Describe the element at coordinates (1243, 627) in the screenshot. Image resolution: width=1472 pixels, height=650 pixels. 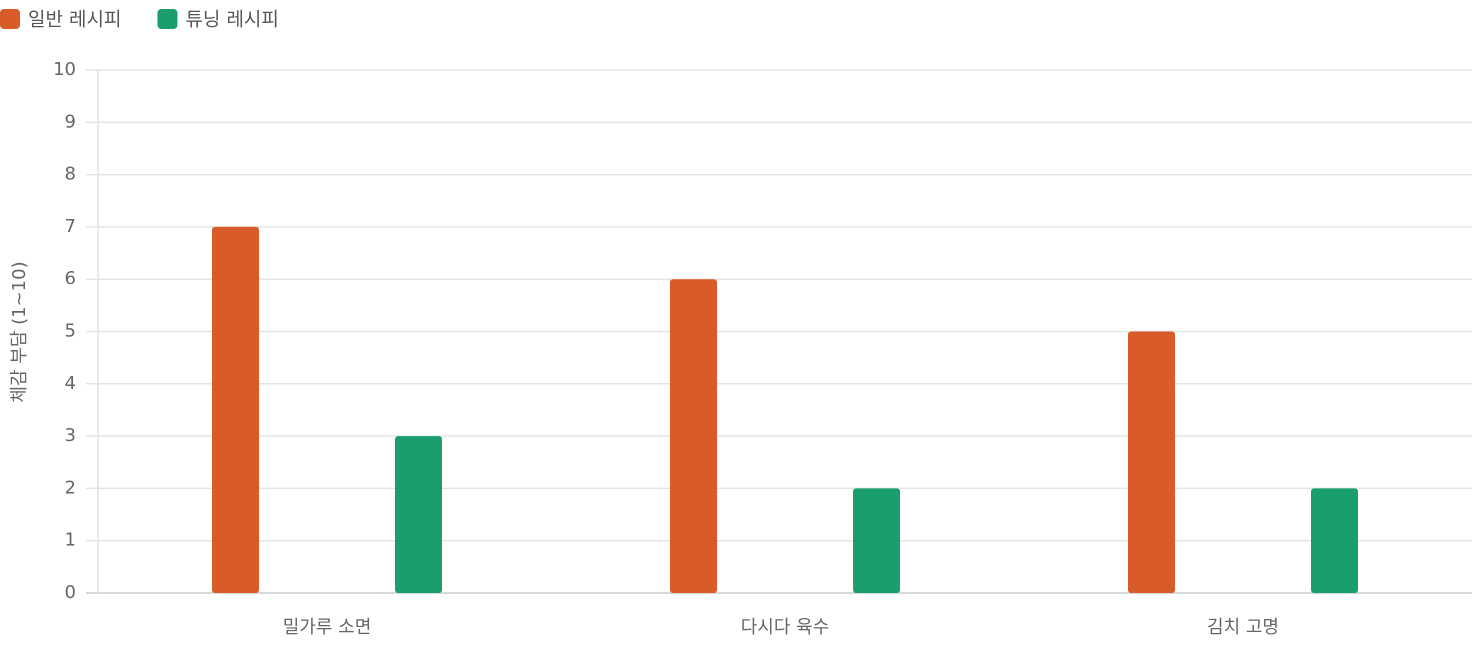
I see `x-tick-label: 김치 고명` at that location.